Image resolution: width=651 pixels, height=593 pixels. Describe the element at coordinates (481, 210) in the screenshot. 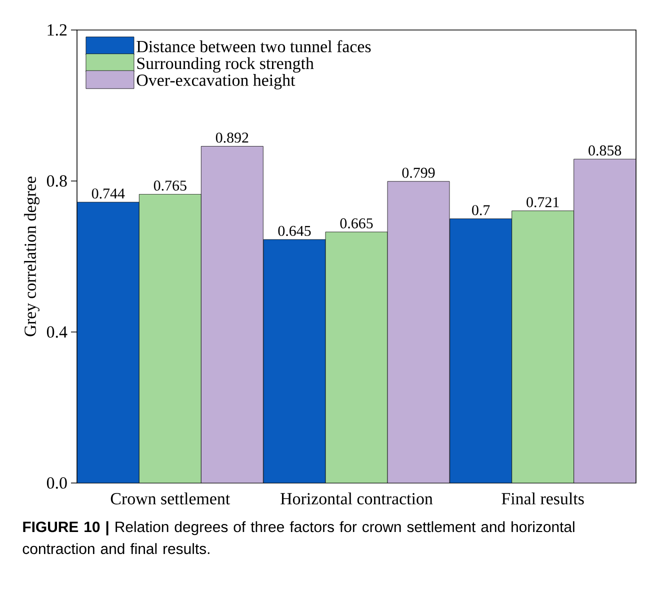

I see `data-label: 0.7` at that location.